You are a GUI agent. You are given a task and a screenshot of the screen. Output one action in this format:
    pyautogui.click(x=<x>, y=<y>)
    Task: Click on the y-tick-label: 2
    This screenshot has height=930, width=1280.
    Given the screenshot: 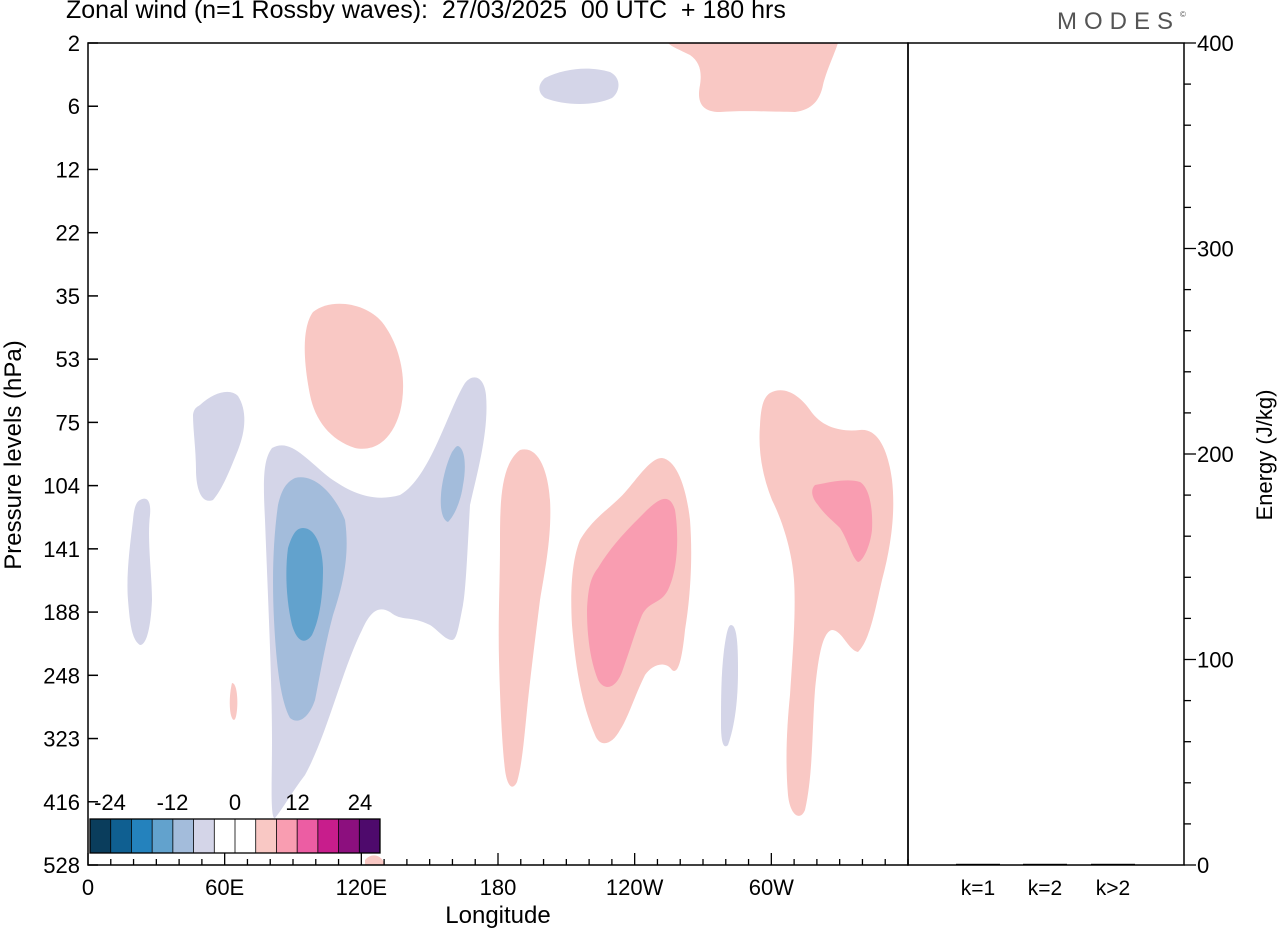 What is the action you would take?
    pyautogui.click(x=74, y=43)
    